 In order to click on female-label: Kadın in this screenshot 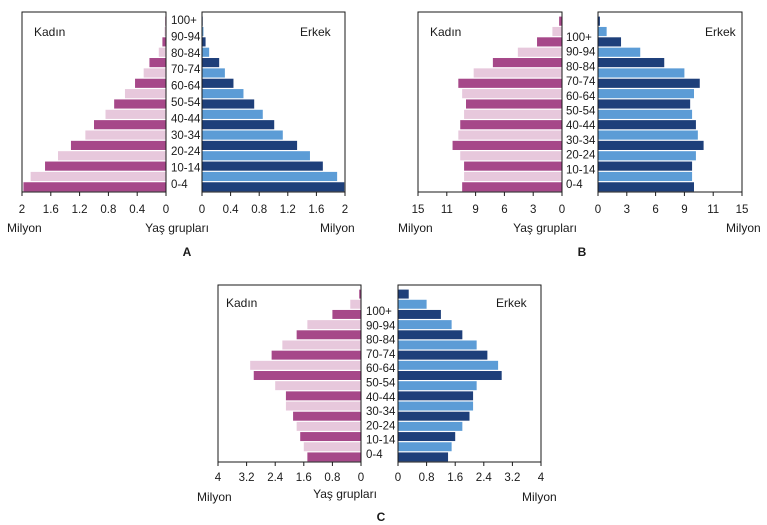, I will do `click(49, 32)`.